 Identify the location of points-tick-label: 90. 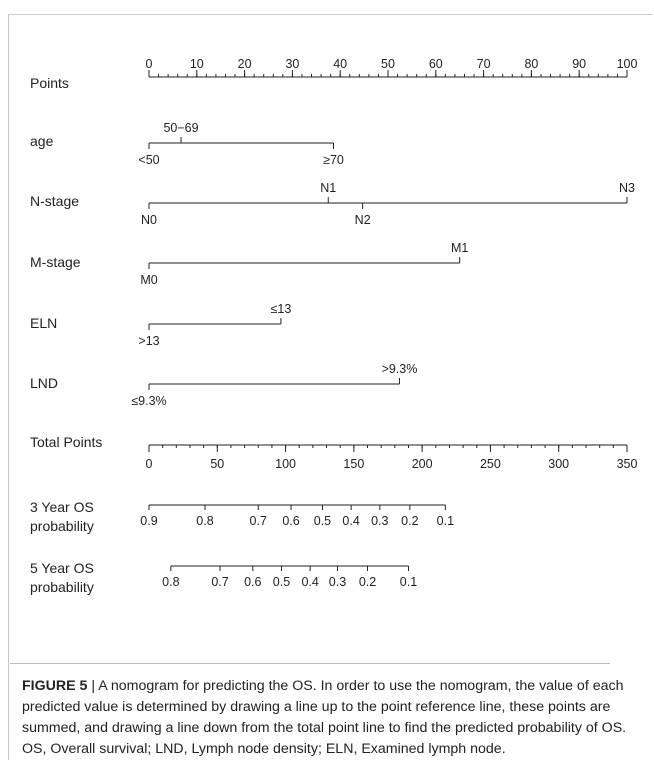
(579, 64).